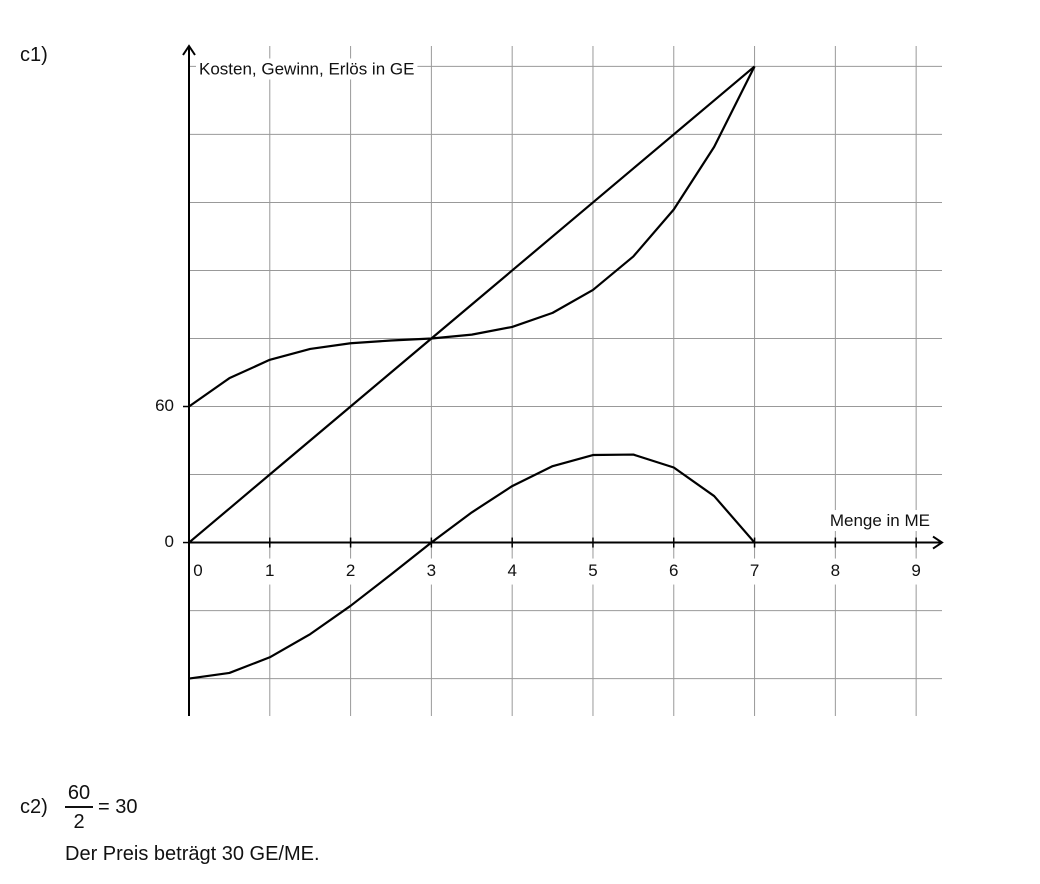 This screenshot has width=1040, height=884. I want to click on fraction-bar, so click(79, 807).